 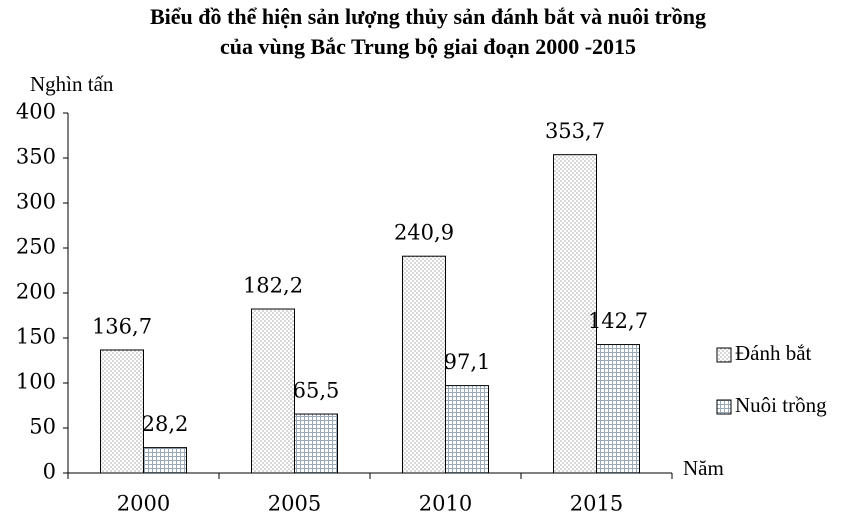 I want to click on y-tick-label: 200, so click(x=36, y=292).